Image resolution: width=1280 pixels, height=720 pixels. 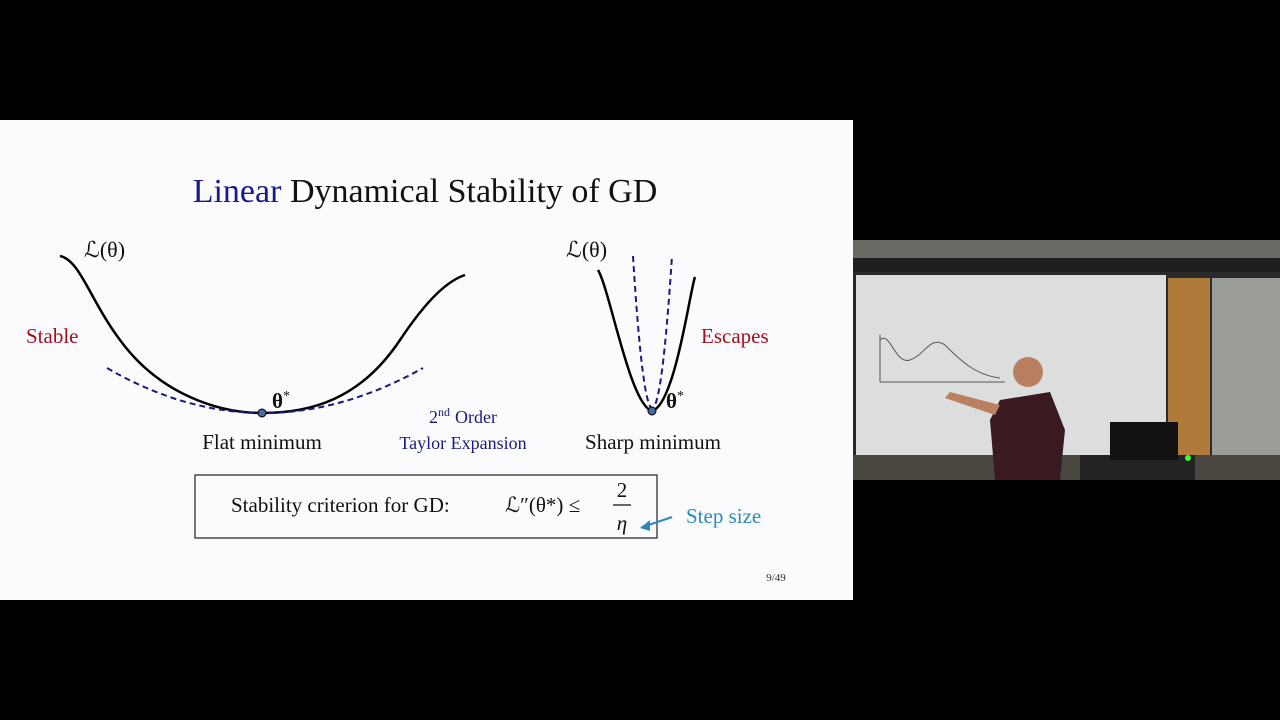 What do you see at coordinates (1066, 467) in the screenshot?
I see `floor` at bounding box center [1066, 467].